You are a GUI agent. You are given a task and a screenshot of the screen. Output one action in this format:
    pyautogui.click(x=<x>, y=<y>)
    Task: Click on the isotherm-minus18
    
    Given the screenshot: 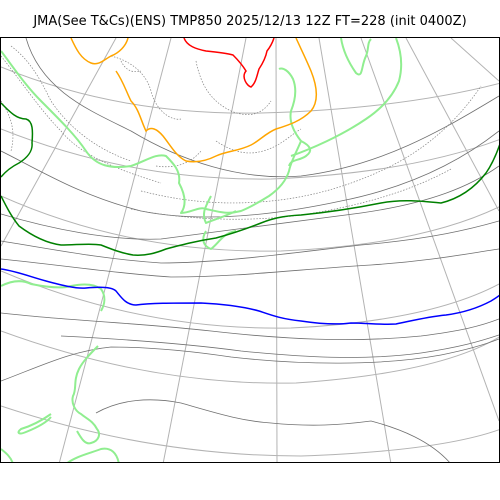 What is the action you would take?
    pyautogui.click(x=250, y=297)
    